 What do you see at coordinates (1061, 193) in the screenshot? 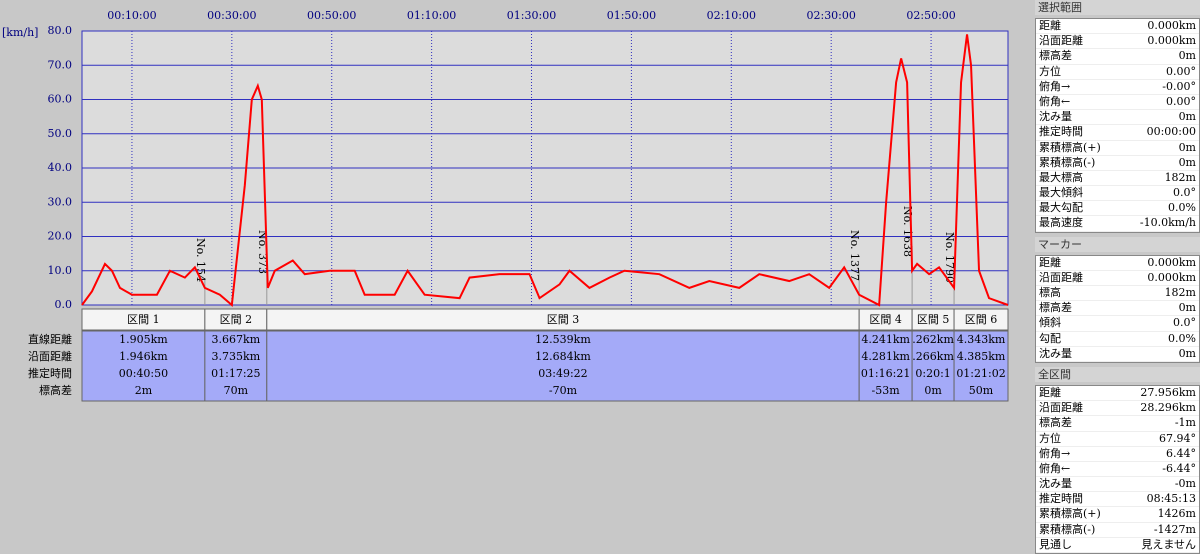
I see `info-label: 最大傾斜` at bounding box center [1061, 193].